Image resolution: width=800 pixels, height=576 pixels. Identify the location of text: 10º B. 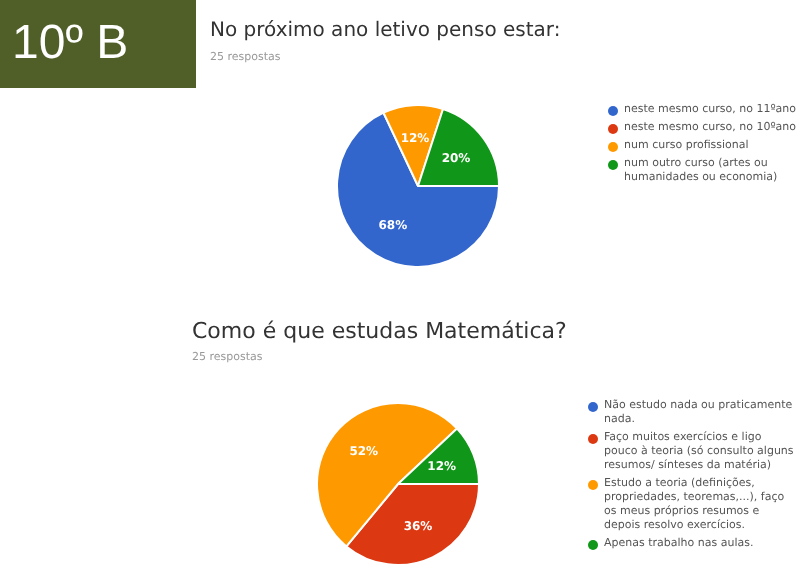
(98, 44).